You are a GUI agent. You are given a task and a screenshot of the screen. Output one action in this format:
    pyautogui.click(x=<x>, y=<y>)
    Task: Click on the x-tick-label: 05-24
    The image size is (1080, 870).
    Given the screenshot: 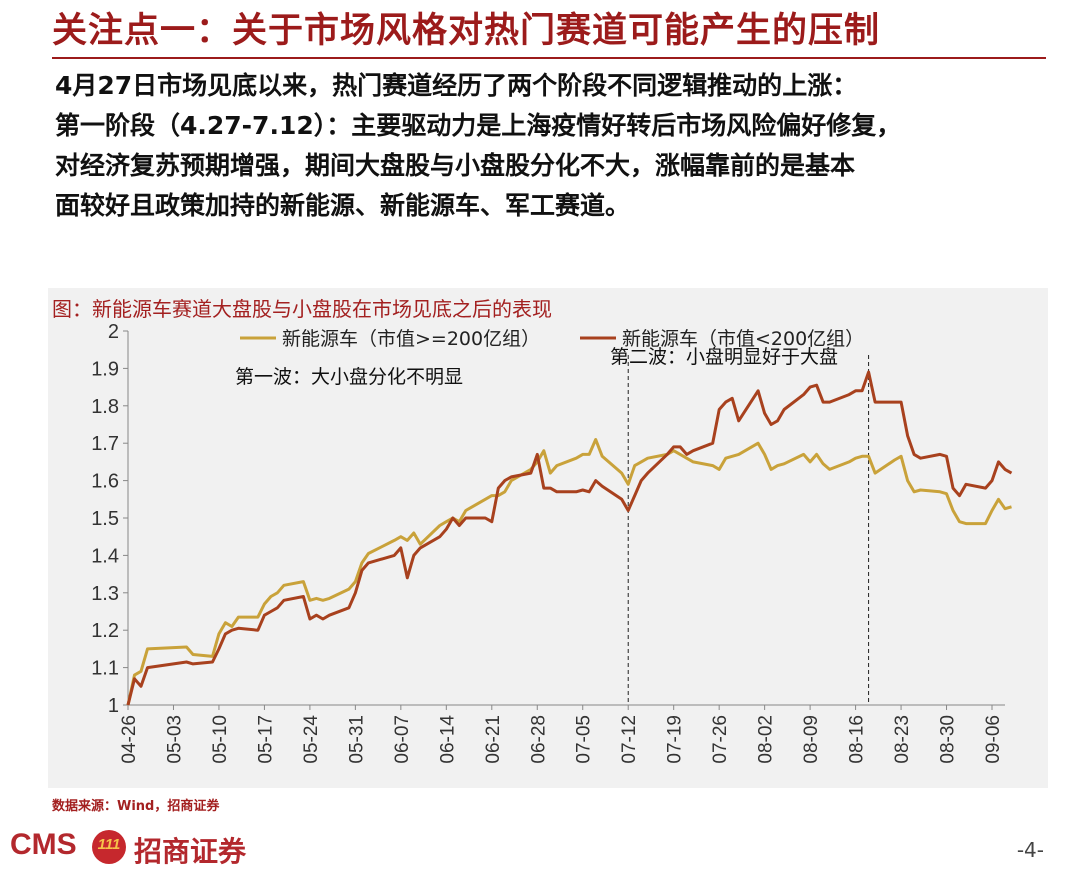 What is the action you would take?
    pyautogui.click(x=311, y=739)
    